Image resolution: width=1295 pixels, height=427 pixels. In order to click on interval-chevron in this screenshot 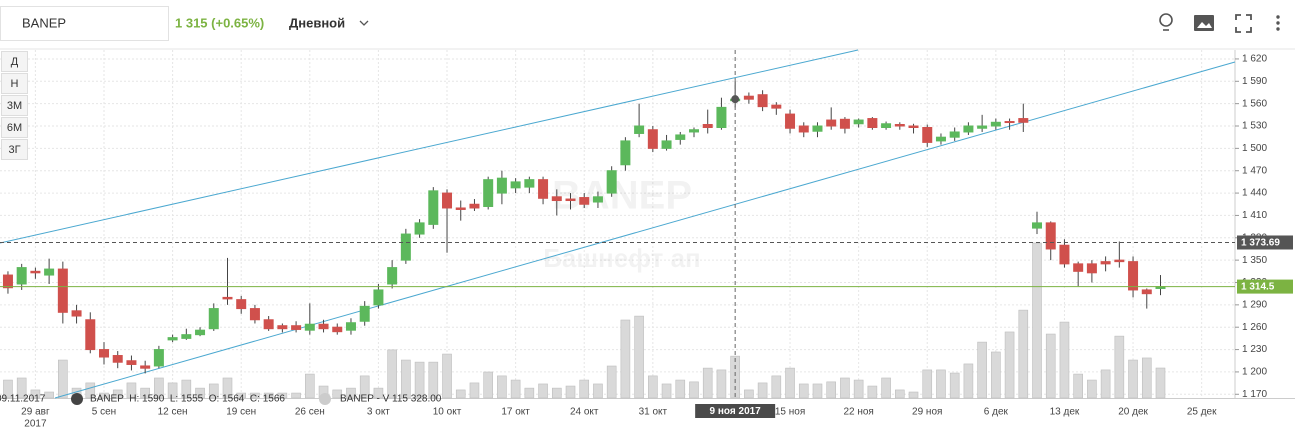, I will do `click(364, 23)`.